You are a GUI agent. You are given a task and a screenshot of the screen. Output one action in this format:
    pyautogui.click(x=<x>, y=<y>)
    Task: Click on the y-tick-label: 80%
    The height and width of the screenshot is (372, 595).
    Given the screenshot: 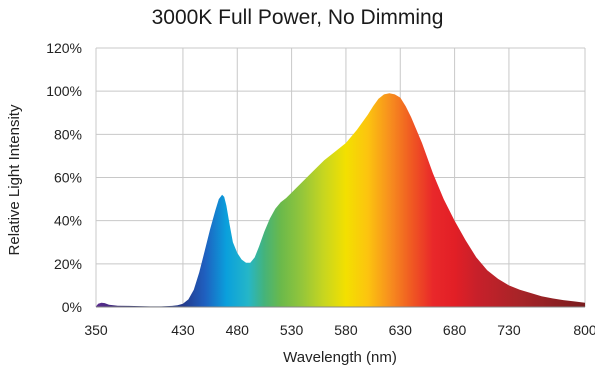 What is the action you would take?
    pyautogui.click(x=68, y=134)
    